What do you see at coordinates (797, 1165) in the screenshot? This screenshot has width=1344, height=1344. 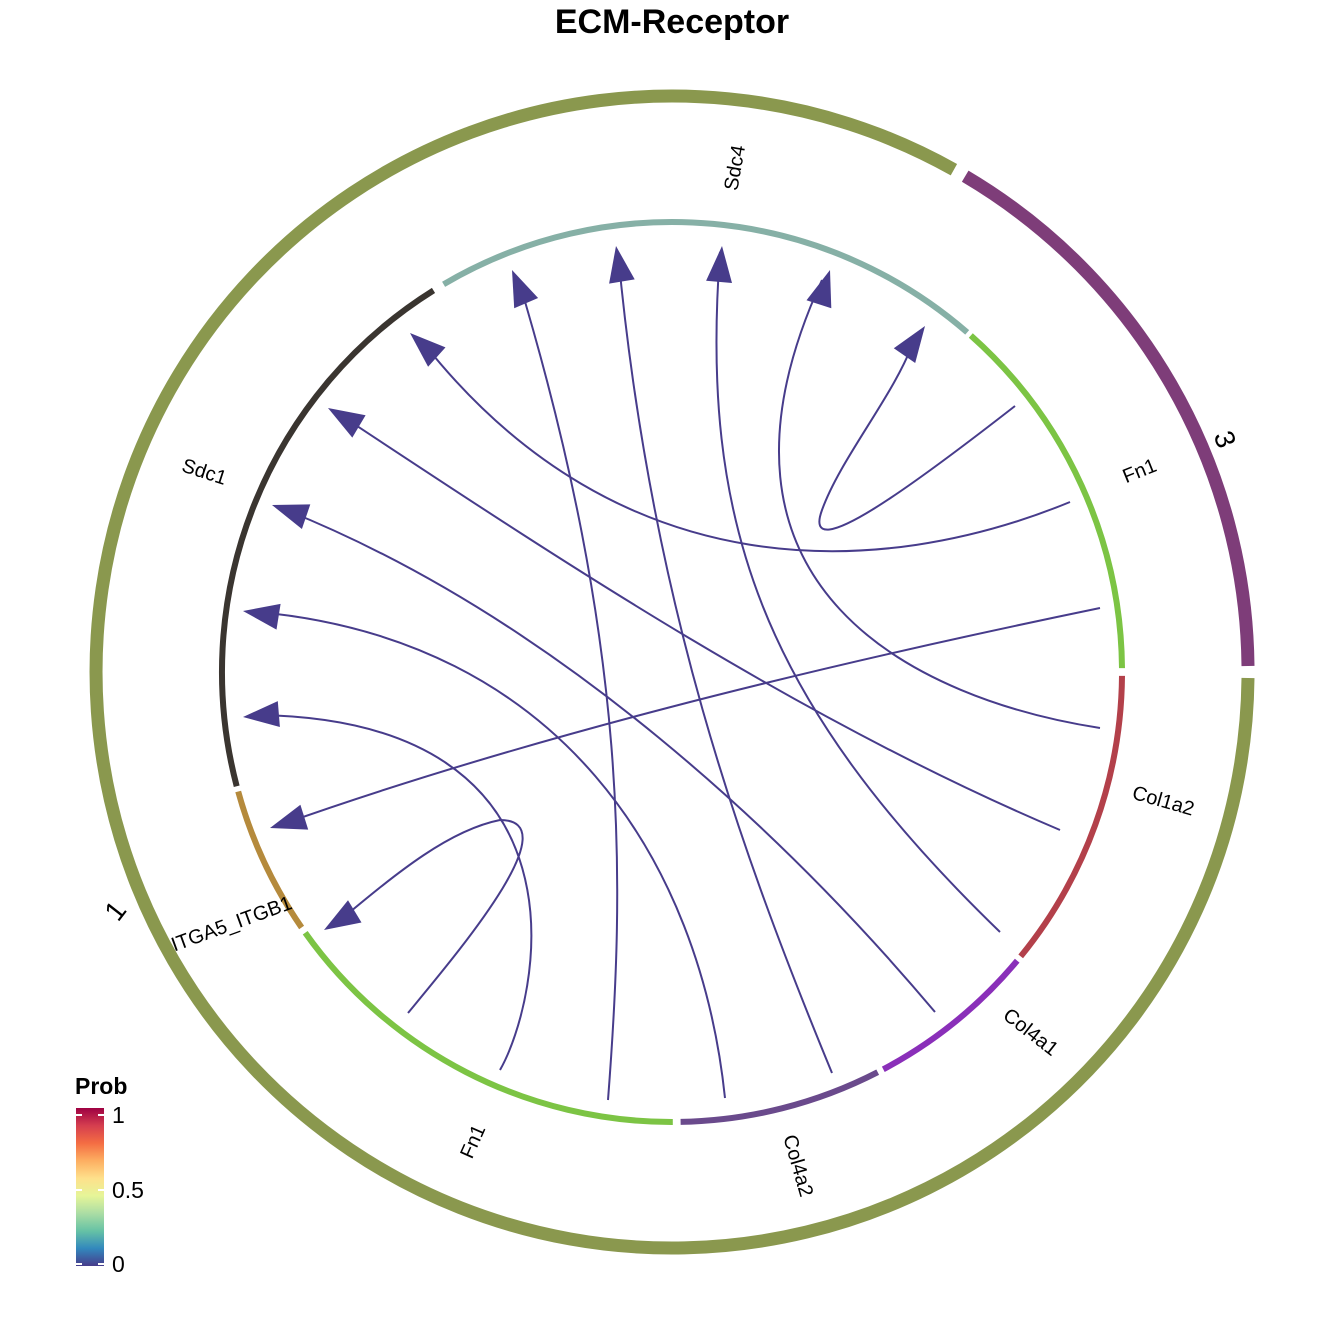 I see `gene-label: Col4a2` at bounding box center [797, 1165].